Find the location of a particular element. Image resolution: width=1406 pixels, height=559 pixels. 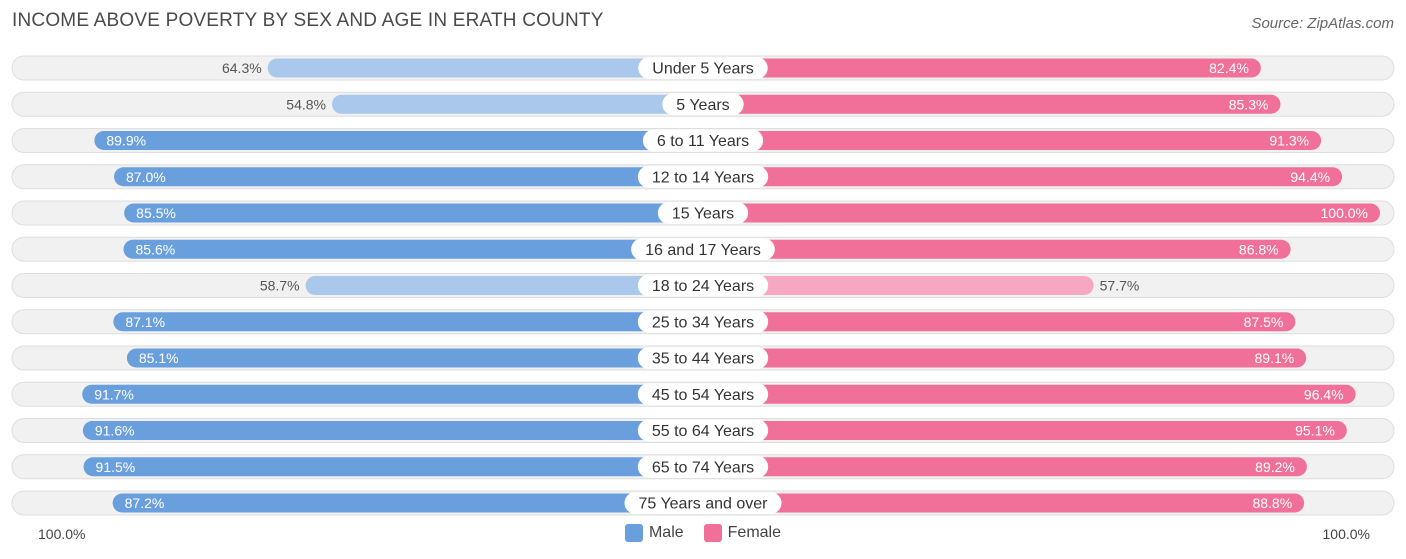

bar-row: 85.1% 89.1% 35 to 44 Years is located at coordinates (703, 358).